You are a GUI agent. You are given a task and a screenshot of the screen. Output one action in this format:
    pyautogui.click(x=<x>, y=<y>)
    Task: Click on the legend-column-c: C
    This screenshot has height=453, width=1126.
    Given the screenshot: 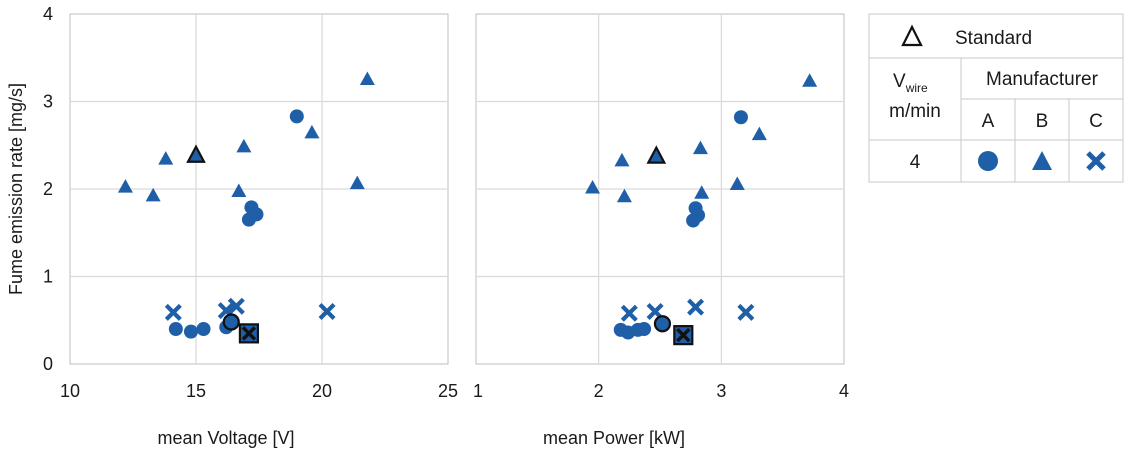 What is the action you would take?
    pyautogui.click(x=1096, y=121)
    